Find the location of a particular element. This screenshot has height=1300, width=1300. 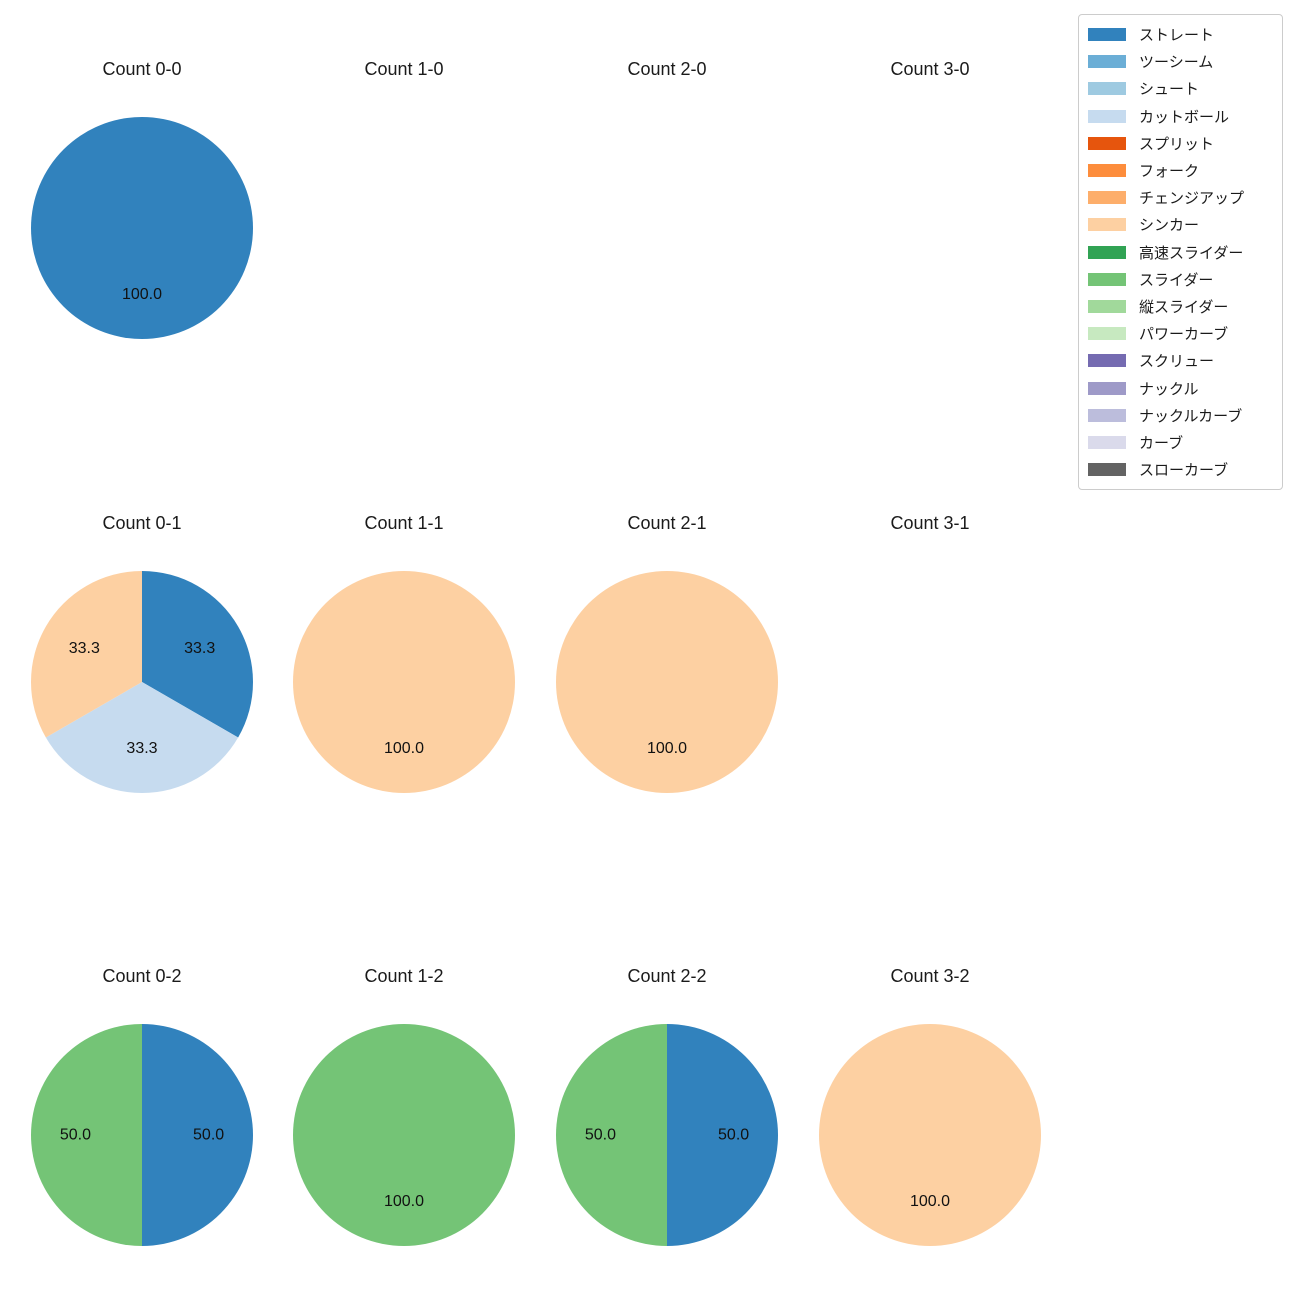

legend-label: ナックルカーブ is located at coordinates (1191, 416).